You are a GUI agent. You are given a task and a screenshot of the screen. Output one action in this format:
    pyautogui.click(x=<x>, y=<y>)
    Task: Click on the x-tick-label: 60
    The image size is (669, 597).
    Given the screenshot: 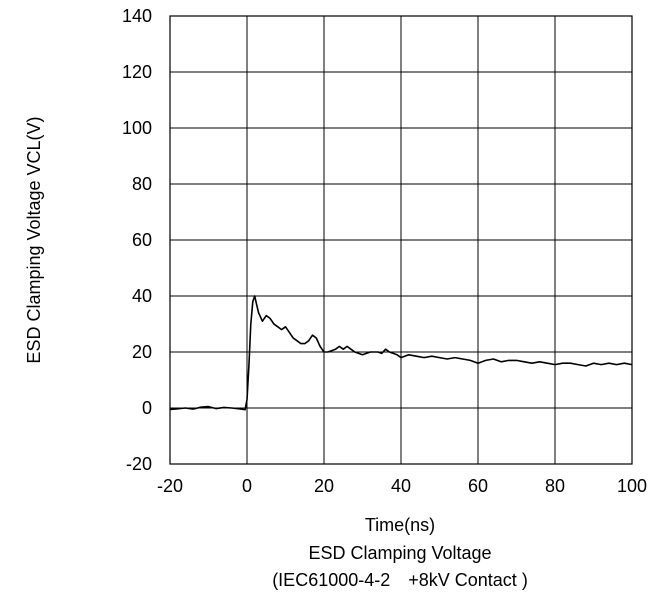 What is the action you would take?
    pyautogui.click(x=478, y=486)
    